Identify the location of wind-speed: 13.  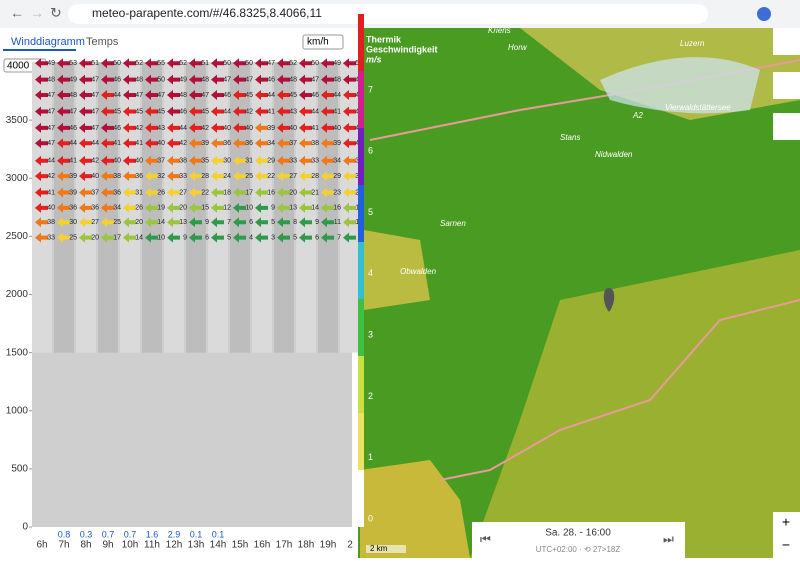
(183, 222).